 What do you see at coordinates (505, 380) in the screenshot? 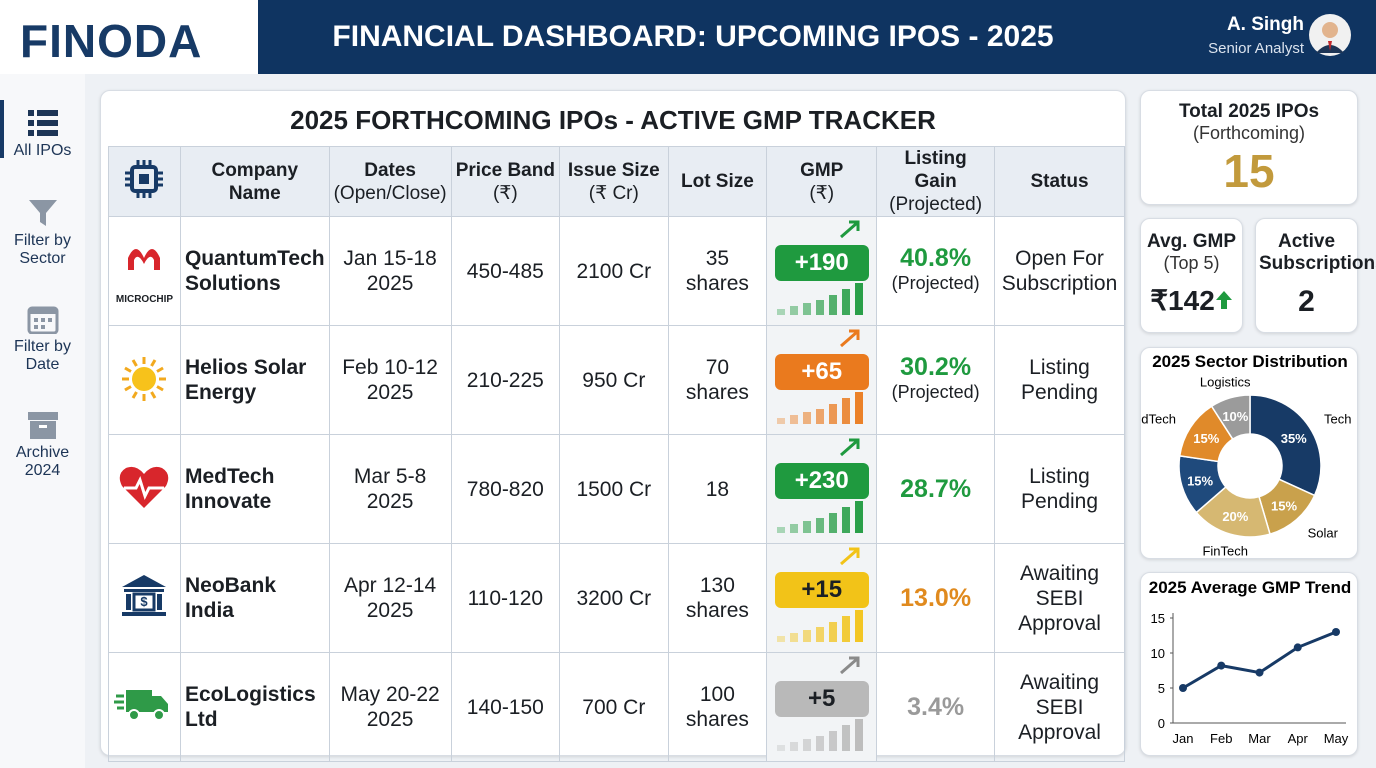
I see `price-band: 210-225` at bounding box center [505, 380].